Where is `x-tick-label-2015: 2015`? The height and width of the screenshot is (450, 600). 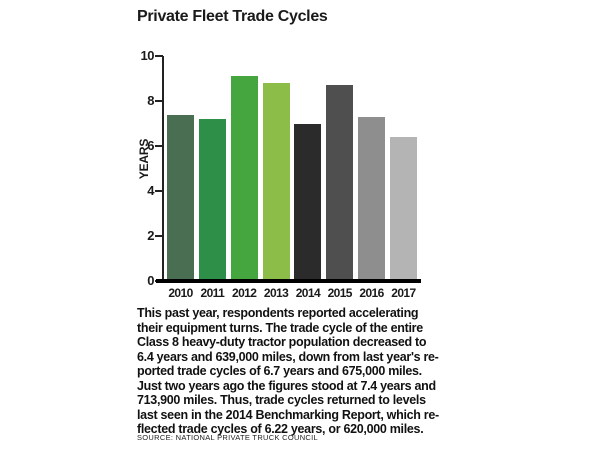
x-tick-label-2015: 2015 is located at coordinates (340, 293).